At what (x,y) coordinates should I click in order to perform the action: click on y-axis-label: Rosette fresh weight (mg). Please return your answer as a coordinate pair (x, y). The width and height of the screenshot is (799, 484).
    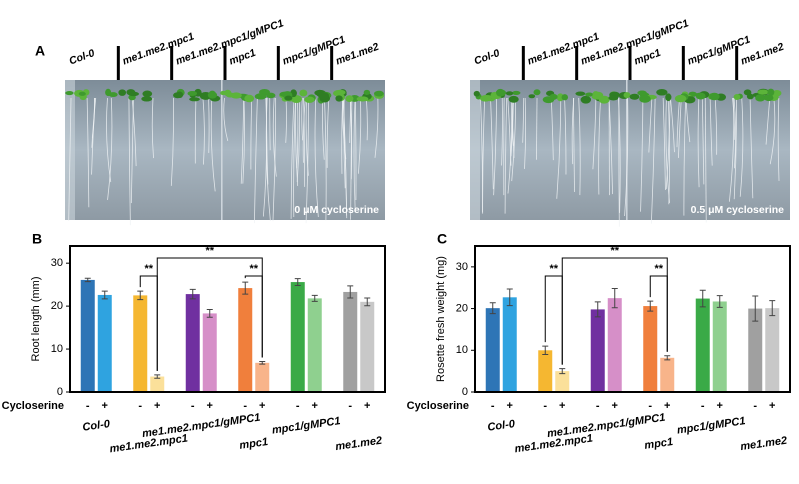
    Looking at the image, I should click on (441, 319).